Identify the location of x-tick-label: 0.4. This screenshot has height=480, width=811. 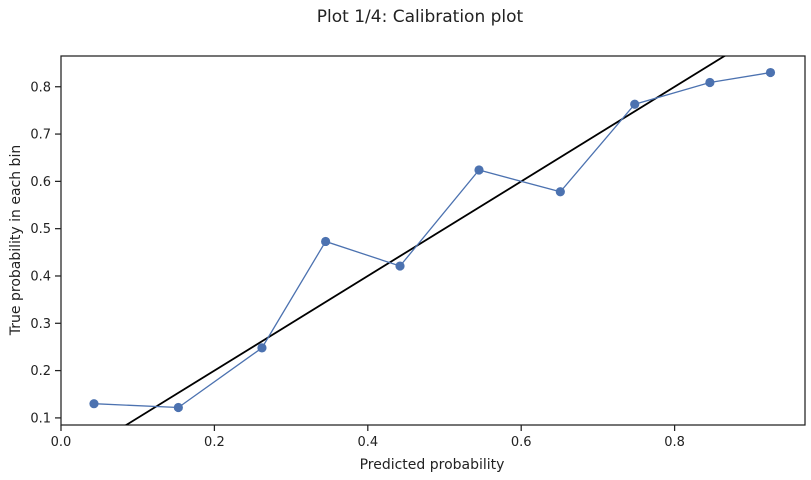
(367, 442).